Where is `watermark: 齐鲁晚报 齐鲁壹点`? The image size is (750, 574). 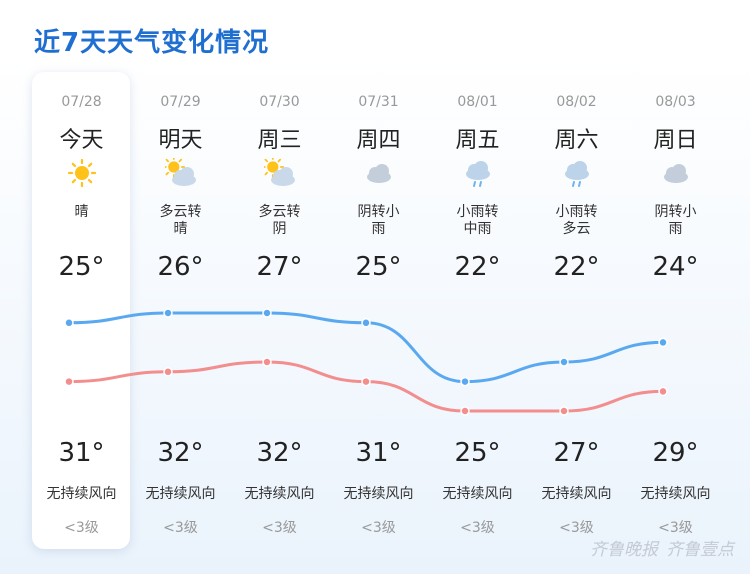 watermark: 齐鲁晚报 齐鲁壹点 is located at coordinates (662, 547).